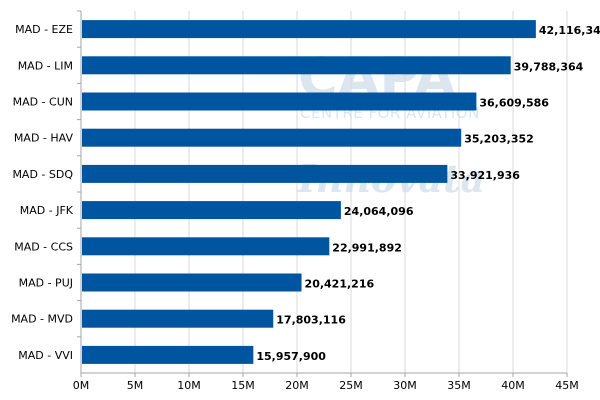  Describe the element at coordinates (567, 385) in the screenshot. I see `x-tick-label: 45M` at that location.